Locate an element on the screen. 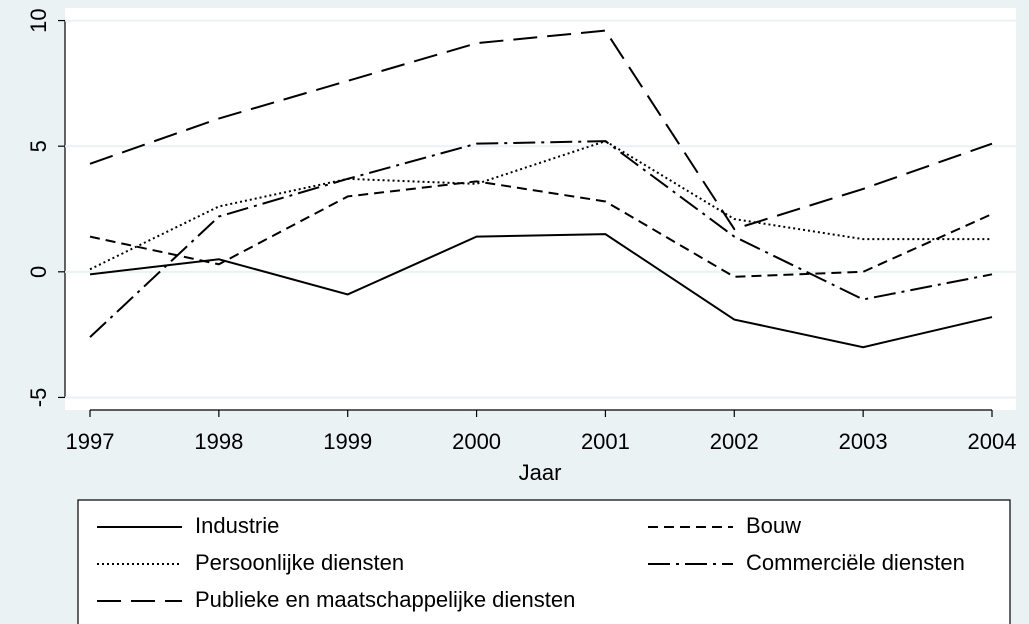 The height and width of the screenshot is (624, 1029). x-tick-label: 2001 is located at coordinates (605, 441).